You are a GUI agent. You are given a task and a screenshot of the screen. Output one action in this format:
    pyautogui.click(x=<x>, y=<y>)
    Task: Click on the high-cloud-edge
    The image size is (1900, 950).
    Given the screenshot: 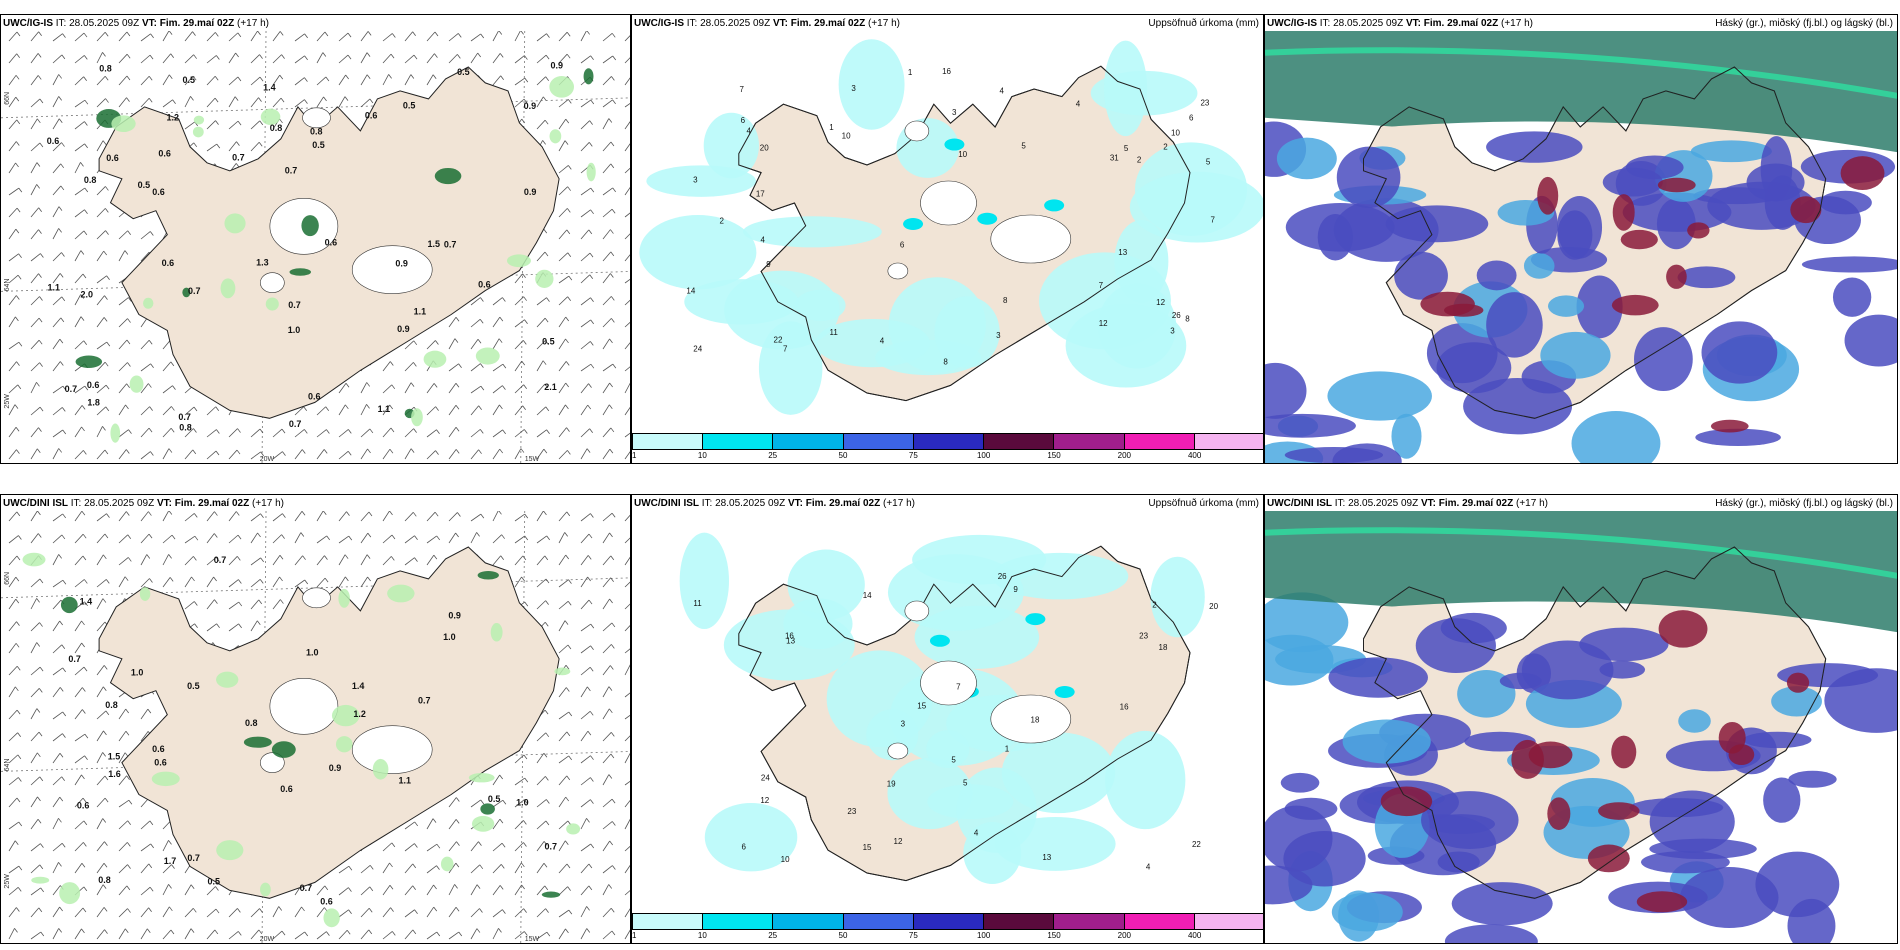 What is the action you would take?
    pyautogui.click(x=1581, y=553)
    